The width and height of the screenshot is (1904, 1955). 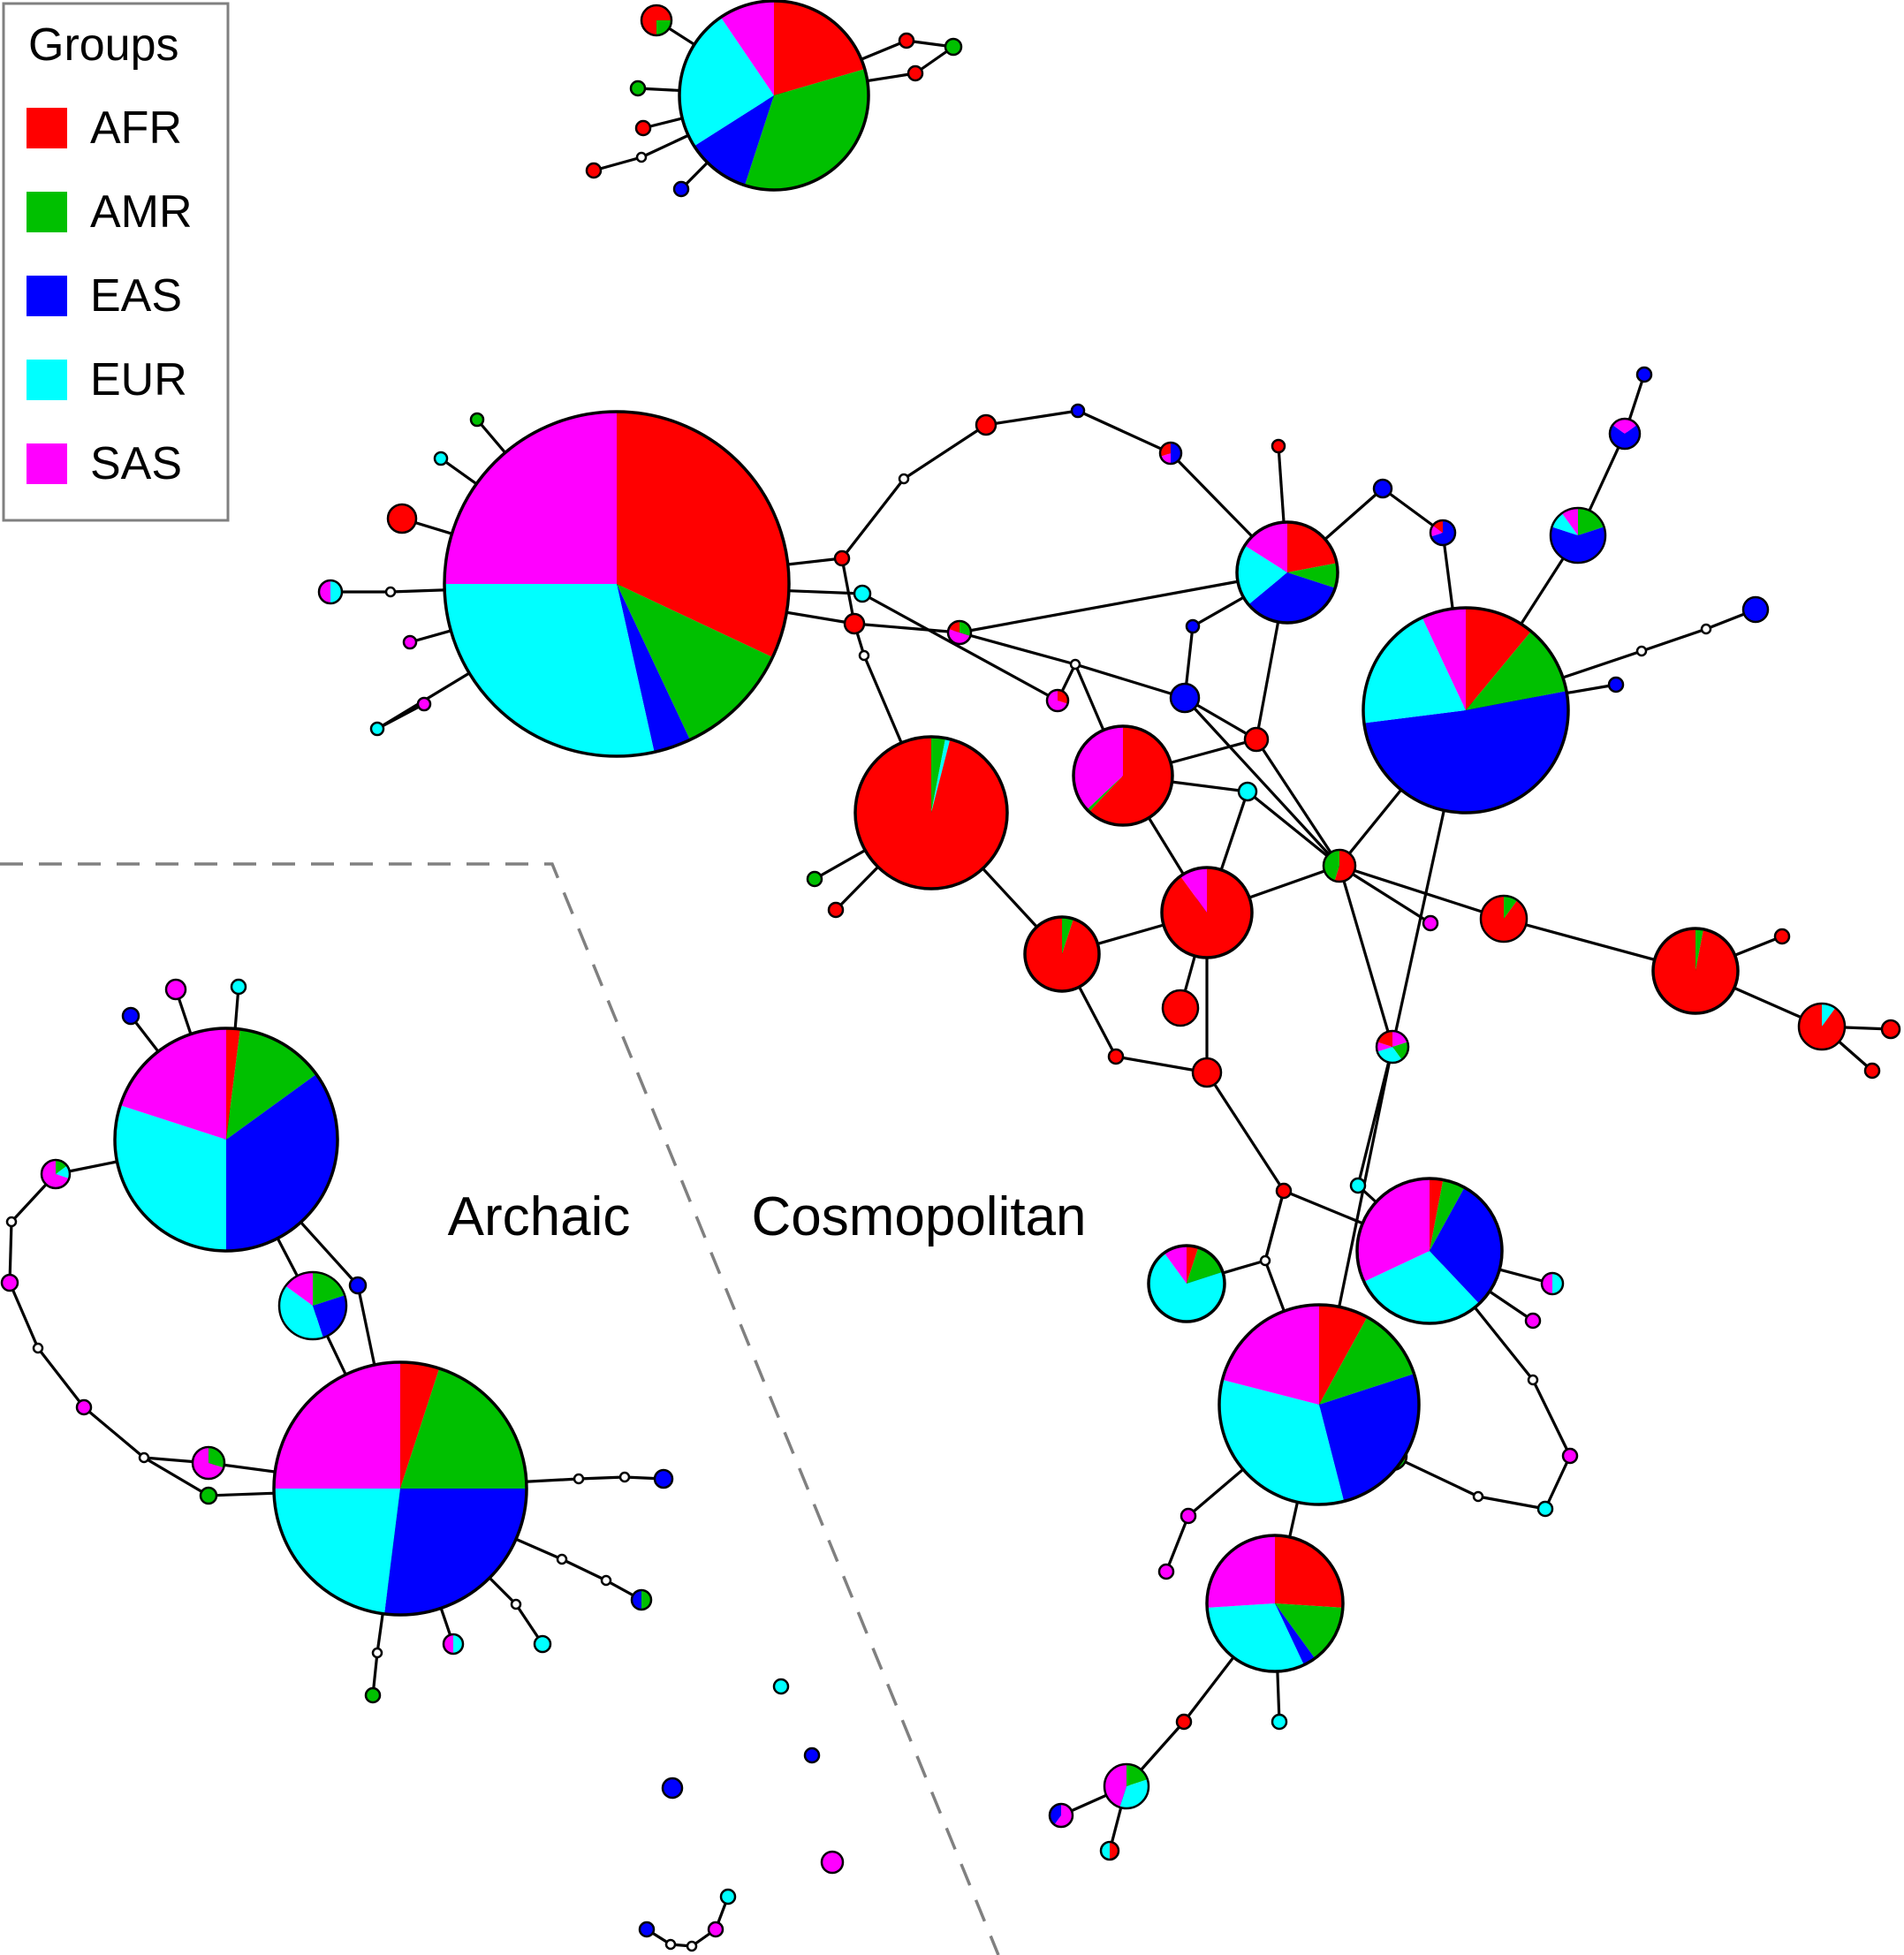 I want to click on haplotype-node-h, so click(x=617, y=584).